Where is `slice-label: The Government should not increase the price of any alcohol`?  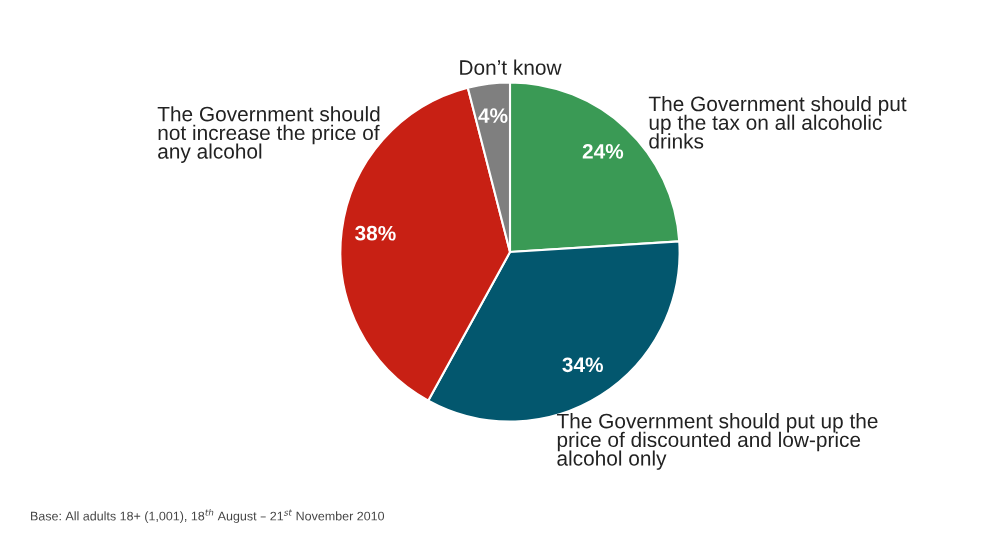 slice-label: The Government should not increase the price of any alcohol is located at coordinates (268, 134).